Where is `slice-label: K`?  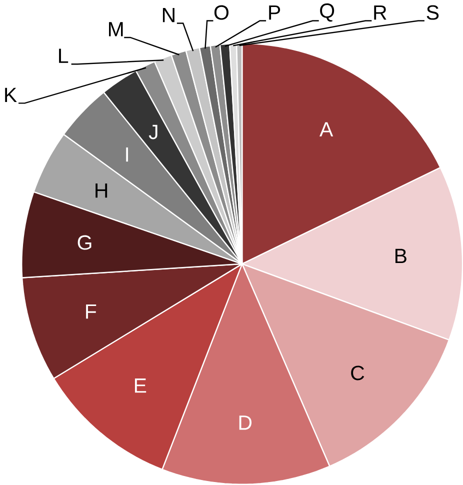
slice-label: K is located at coordinates (11, 95).